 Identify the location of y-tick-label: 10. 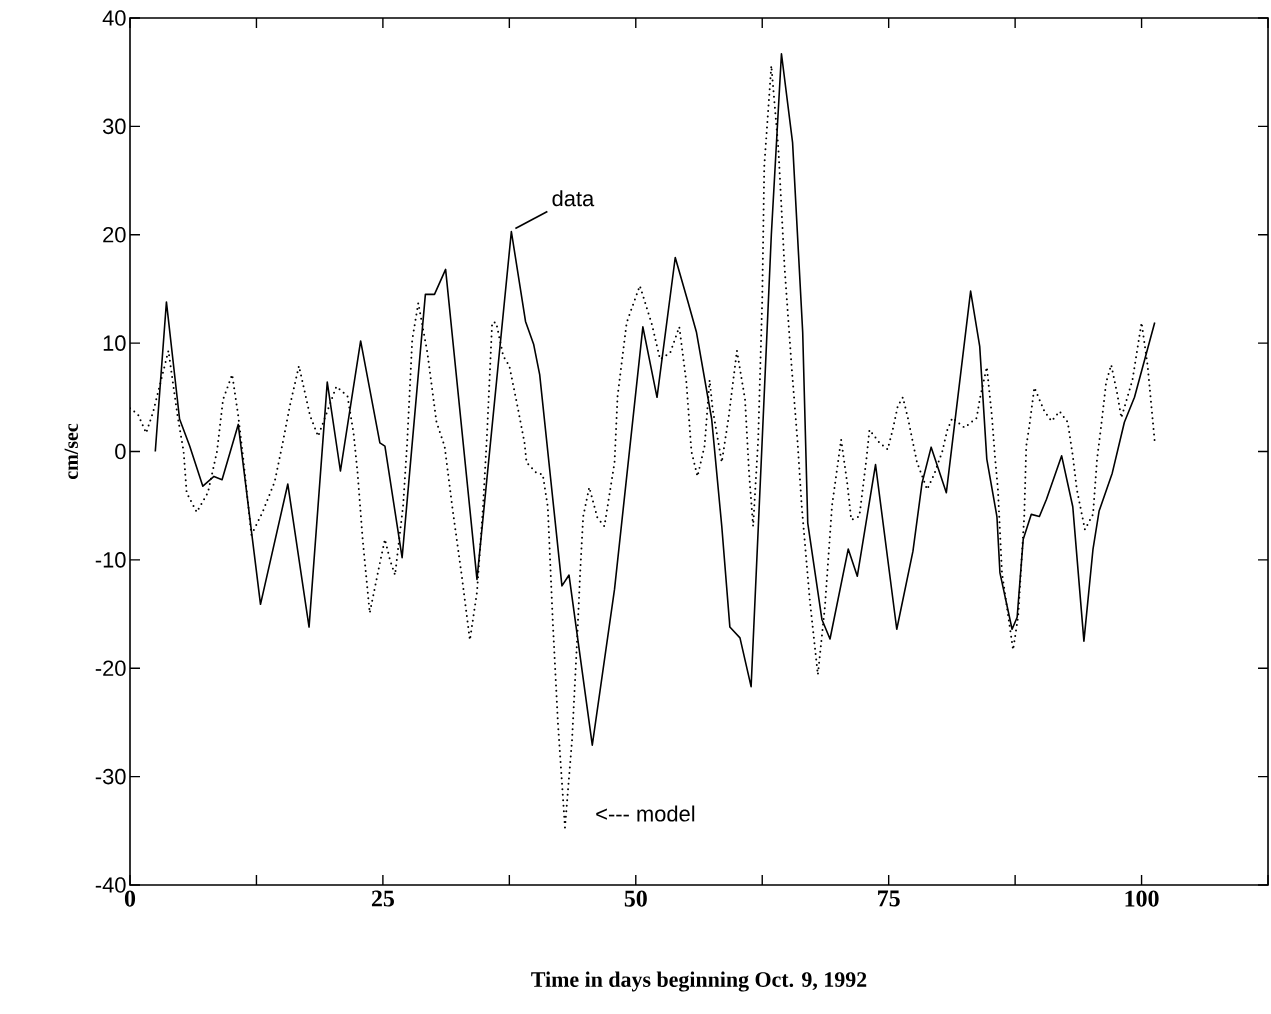
(114, 343).